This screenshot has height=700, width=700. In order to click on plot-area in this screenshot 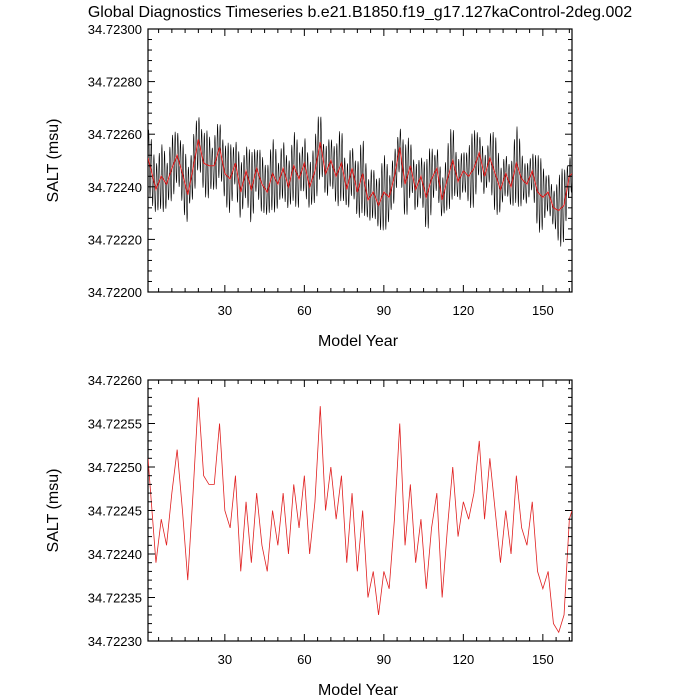, I will do `click(360, 181)`.